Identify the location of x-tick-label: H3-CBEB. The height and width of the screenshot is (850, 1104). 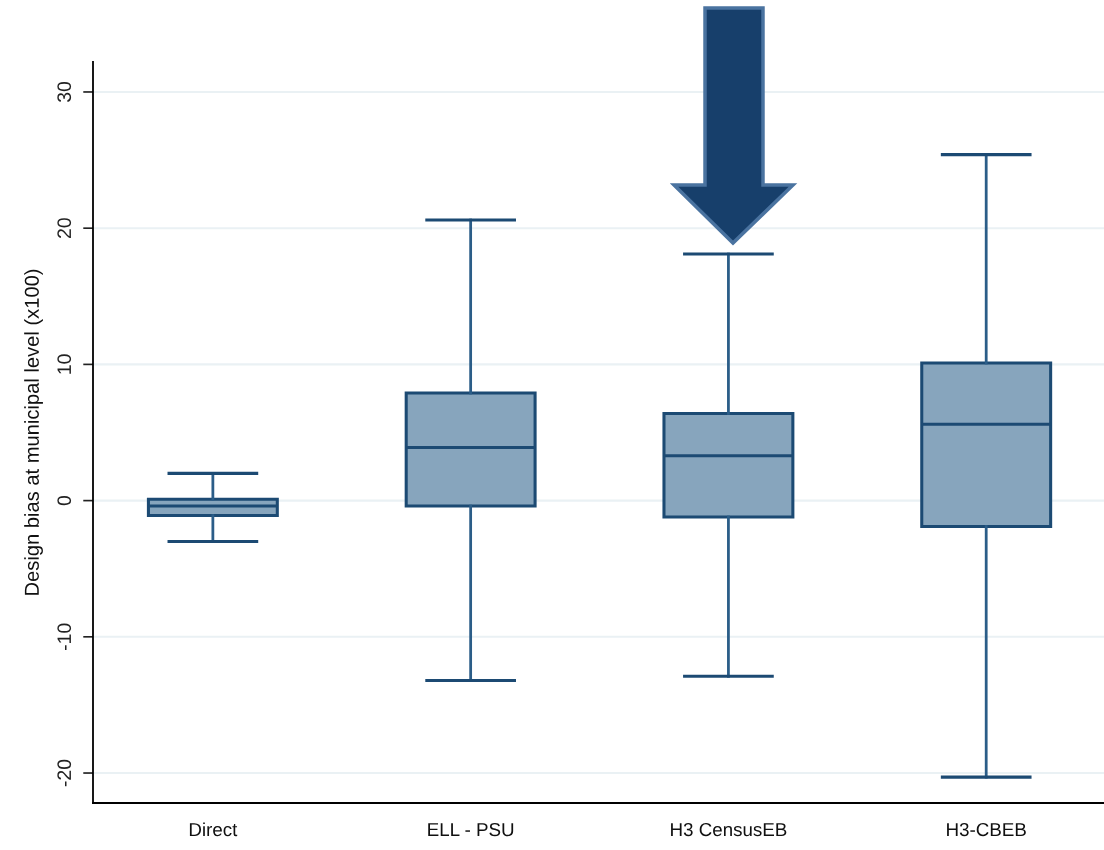
(986, 829).